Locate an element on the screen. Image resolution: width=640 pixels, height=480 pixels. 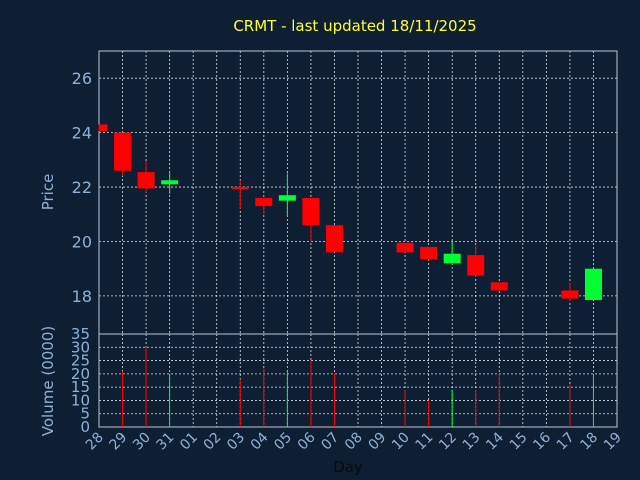
price-tick-label: 26 is located at coordinates (82, 78).